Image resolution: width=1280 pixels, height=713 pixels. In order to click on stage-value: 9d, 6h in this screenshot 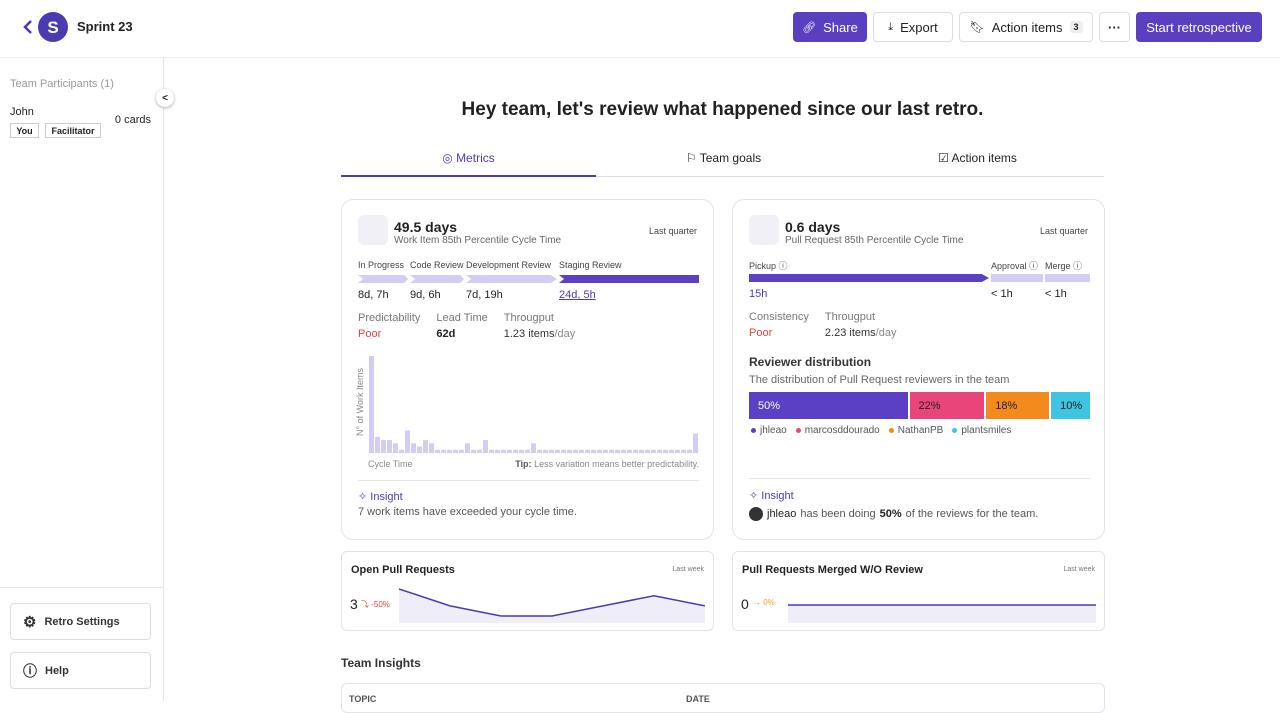, I will do `click(425, 295)`.